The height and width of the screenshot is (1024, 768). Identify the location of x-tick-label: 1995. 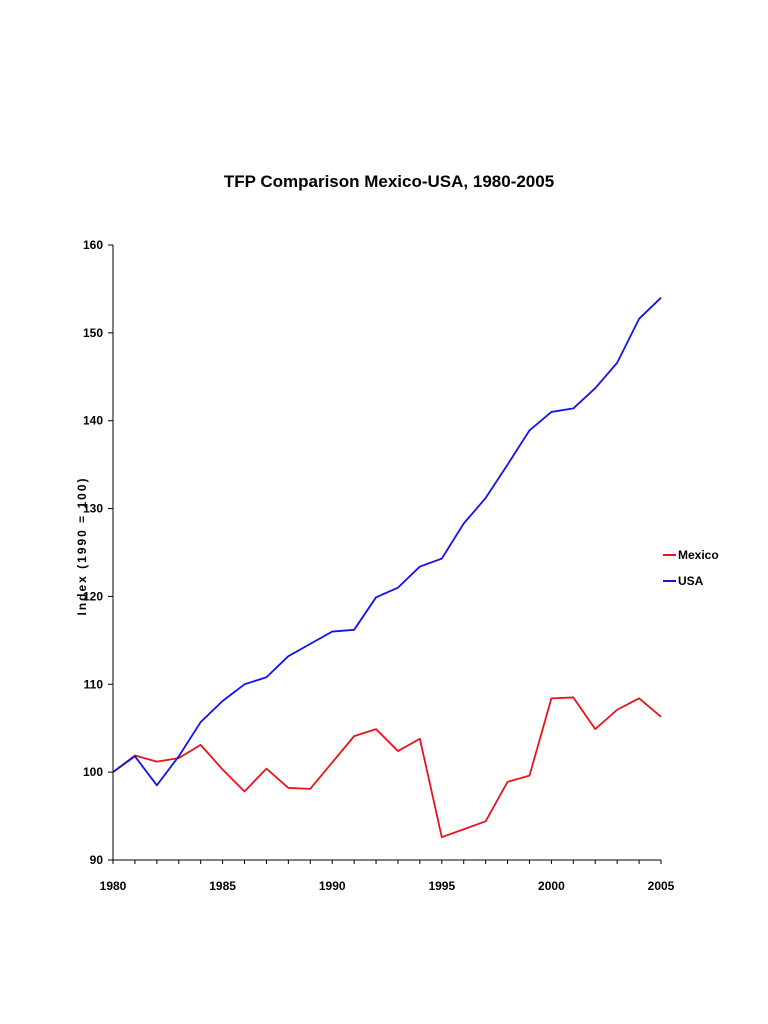
(441, 886).